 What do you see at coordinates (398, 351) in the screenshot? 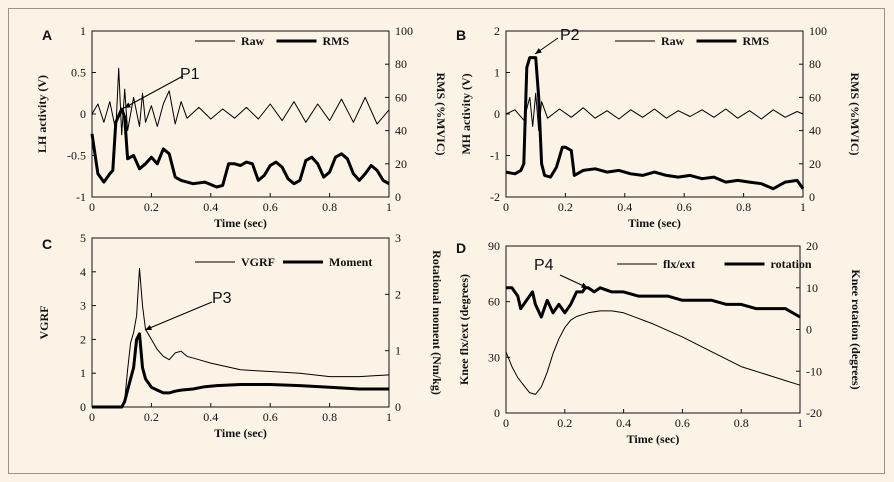
I see `y-right-tick-label: 1` at bounding box center [398, 351].